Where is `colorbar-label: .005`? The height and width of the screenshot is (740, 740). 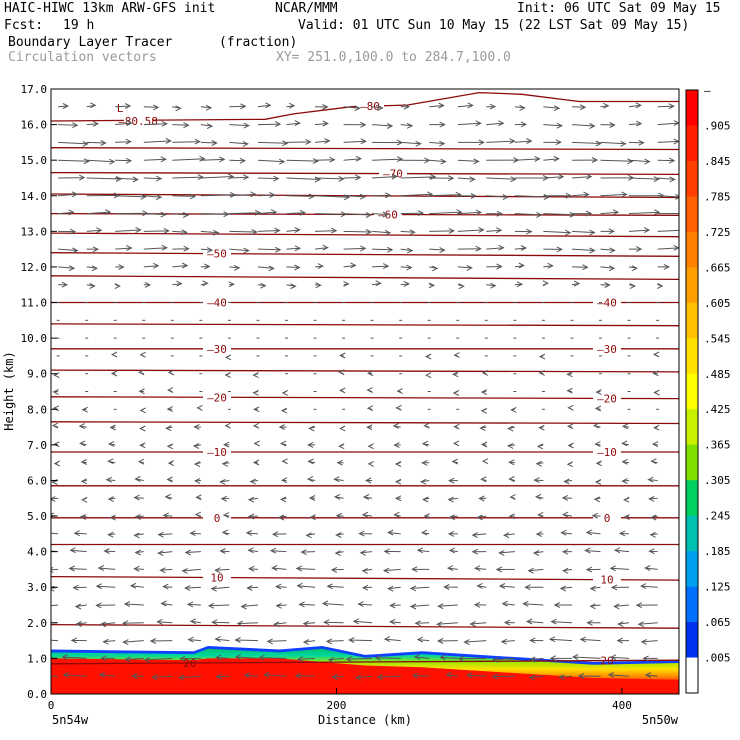
colorbar-label: .005 is located at coordinates (717, 658).